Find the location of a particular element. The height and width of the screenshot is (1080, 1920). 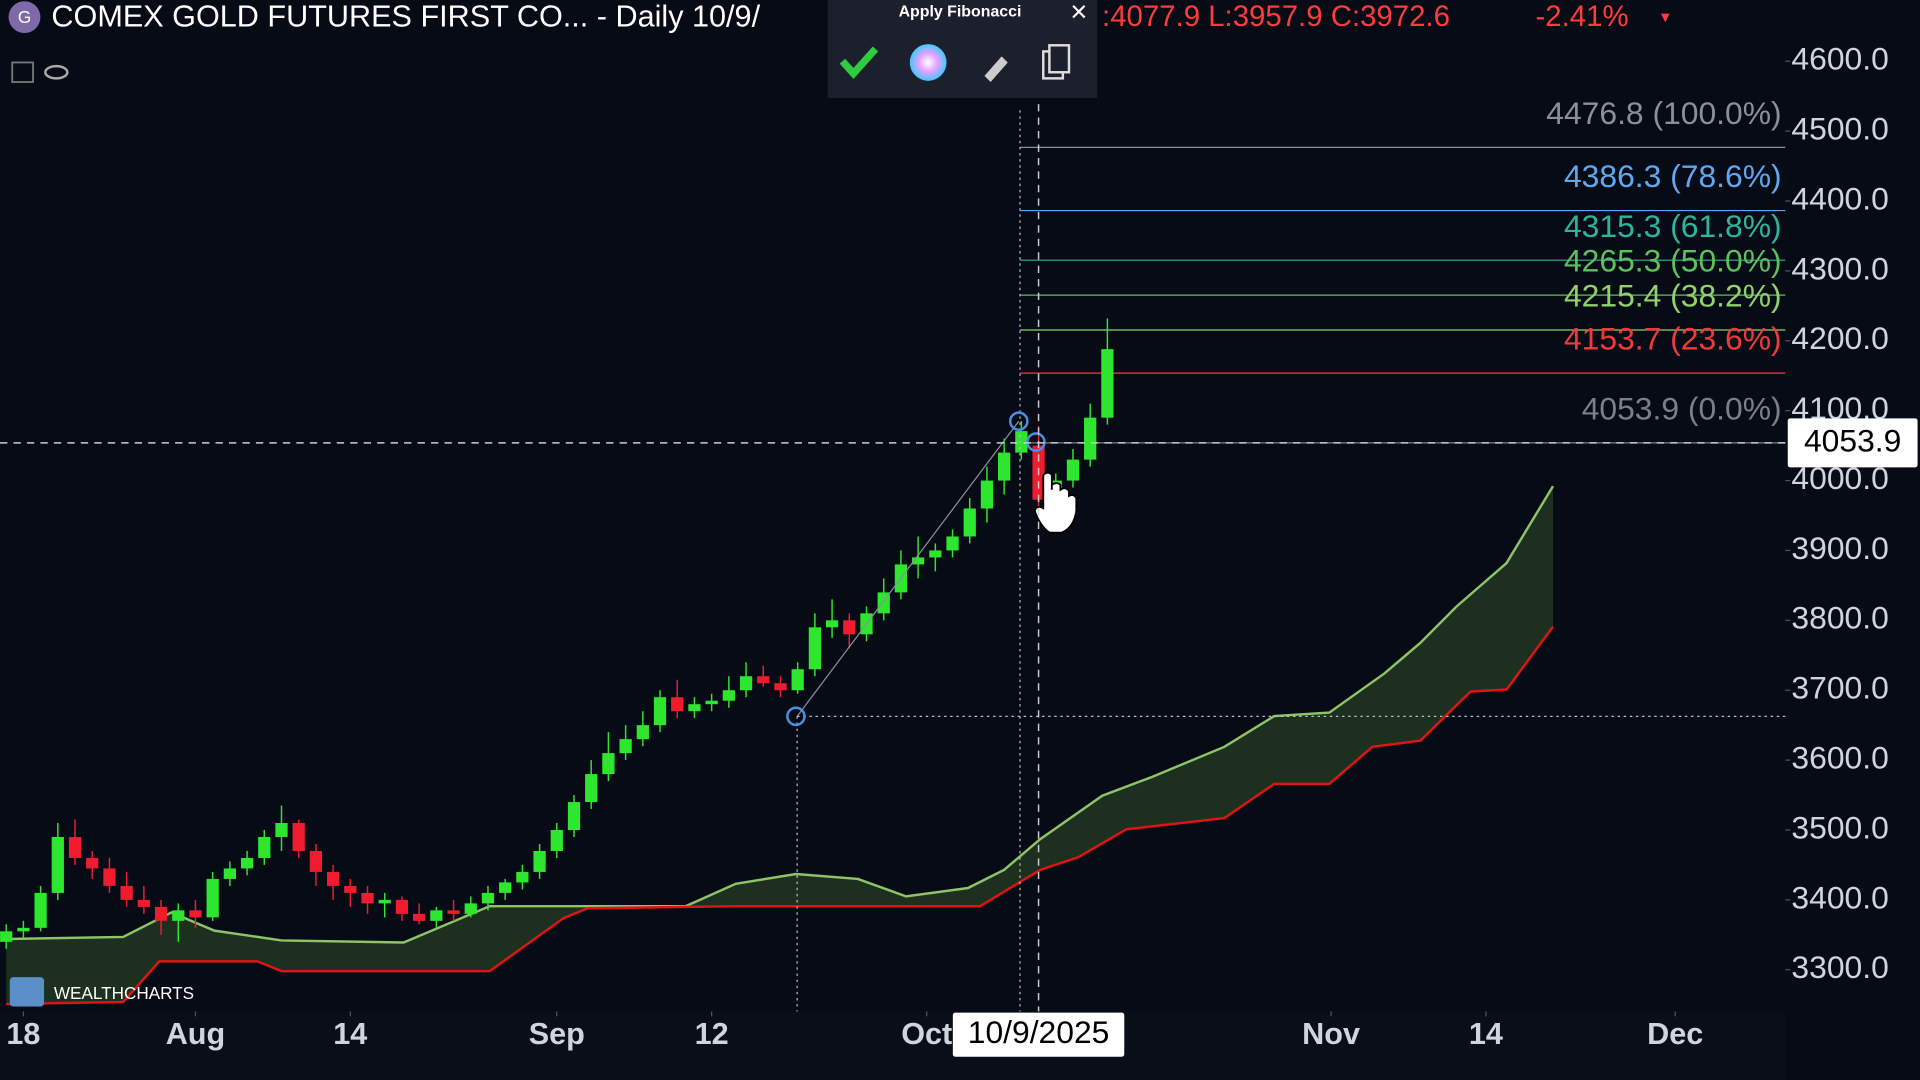

change-arrow: ▼ is located at coordinates (1665, 18).